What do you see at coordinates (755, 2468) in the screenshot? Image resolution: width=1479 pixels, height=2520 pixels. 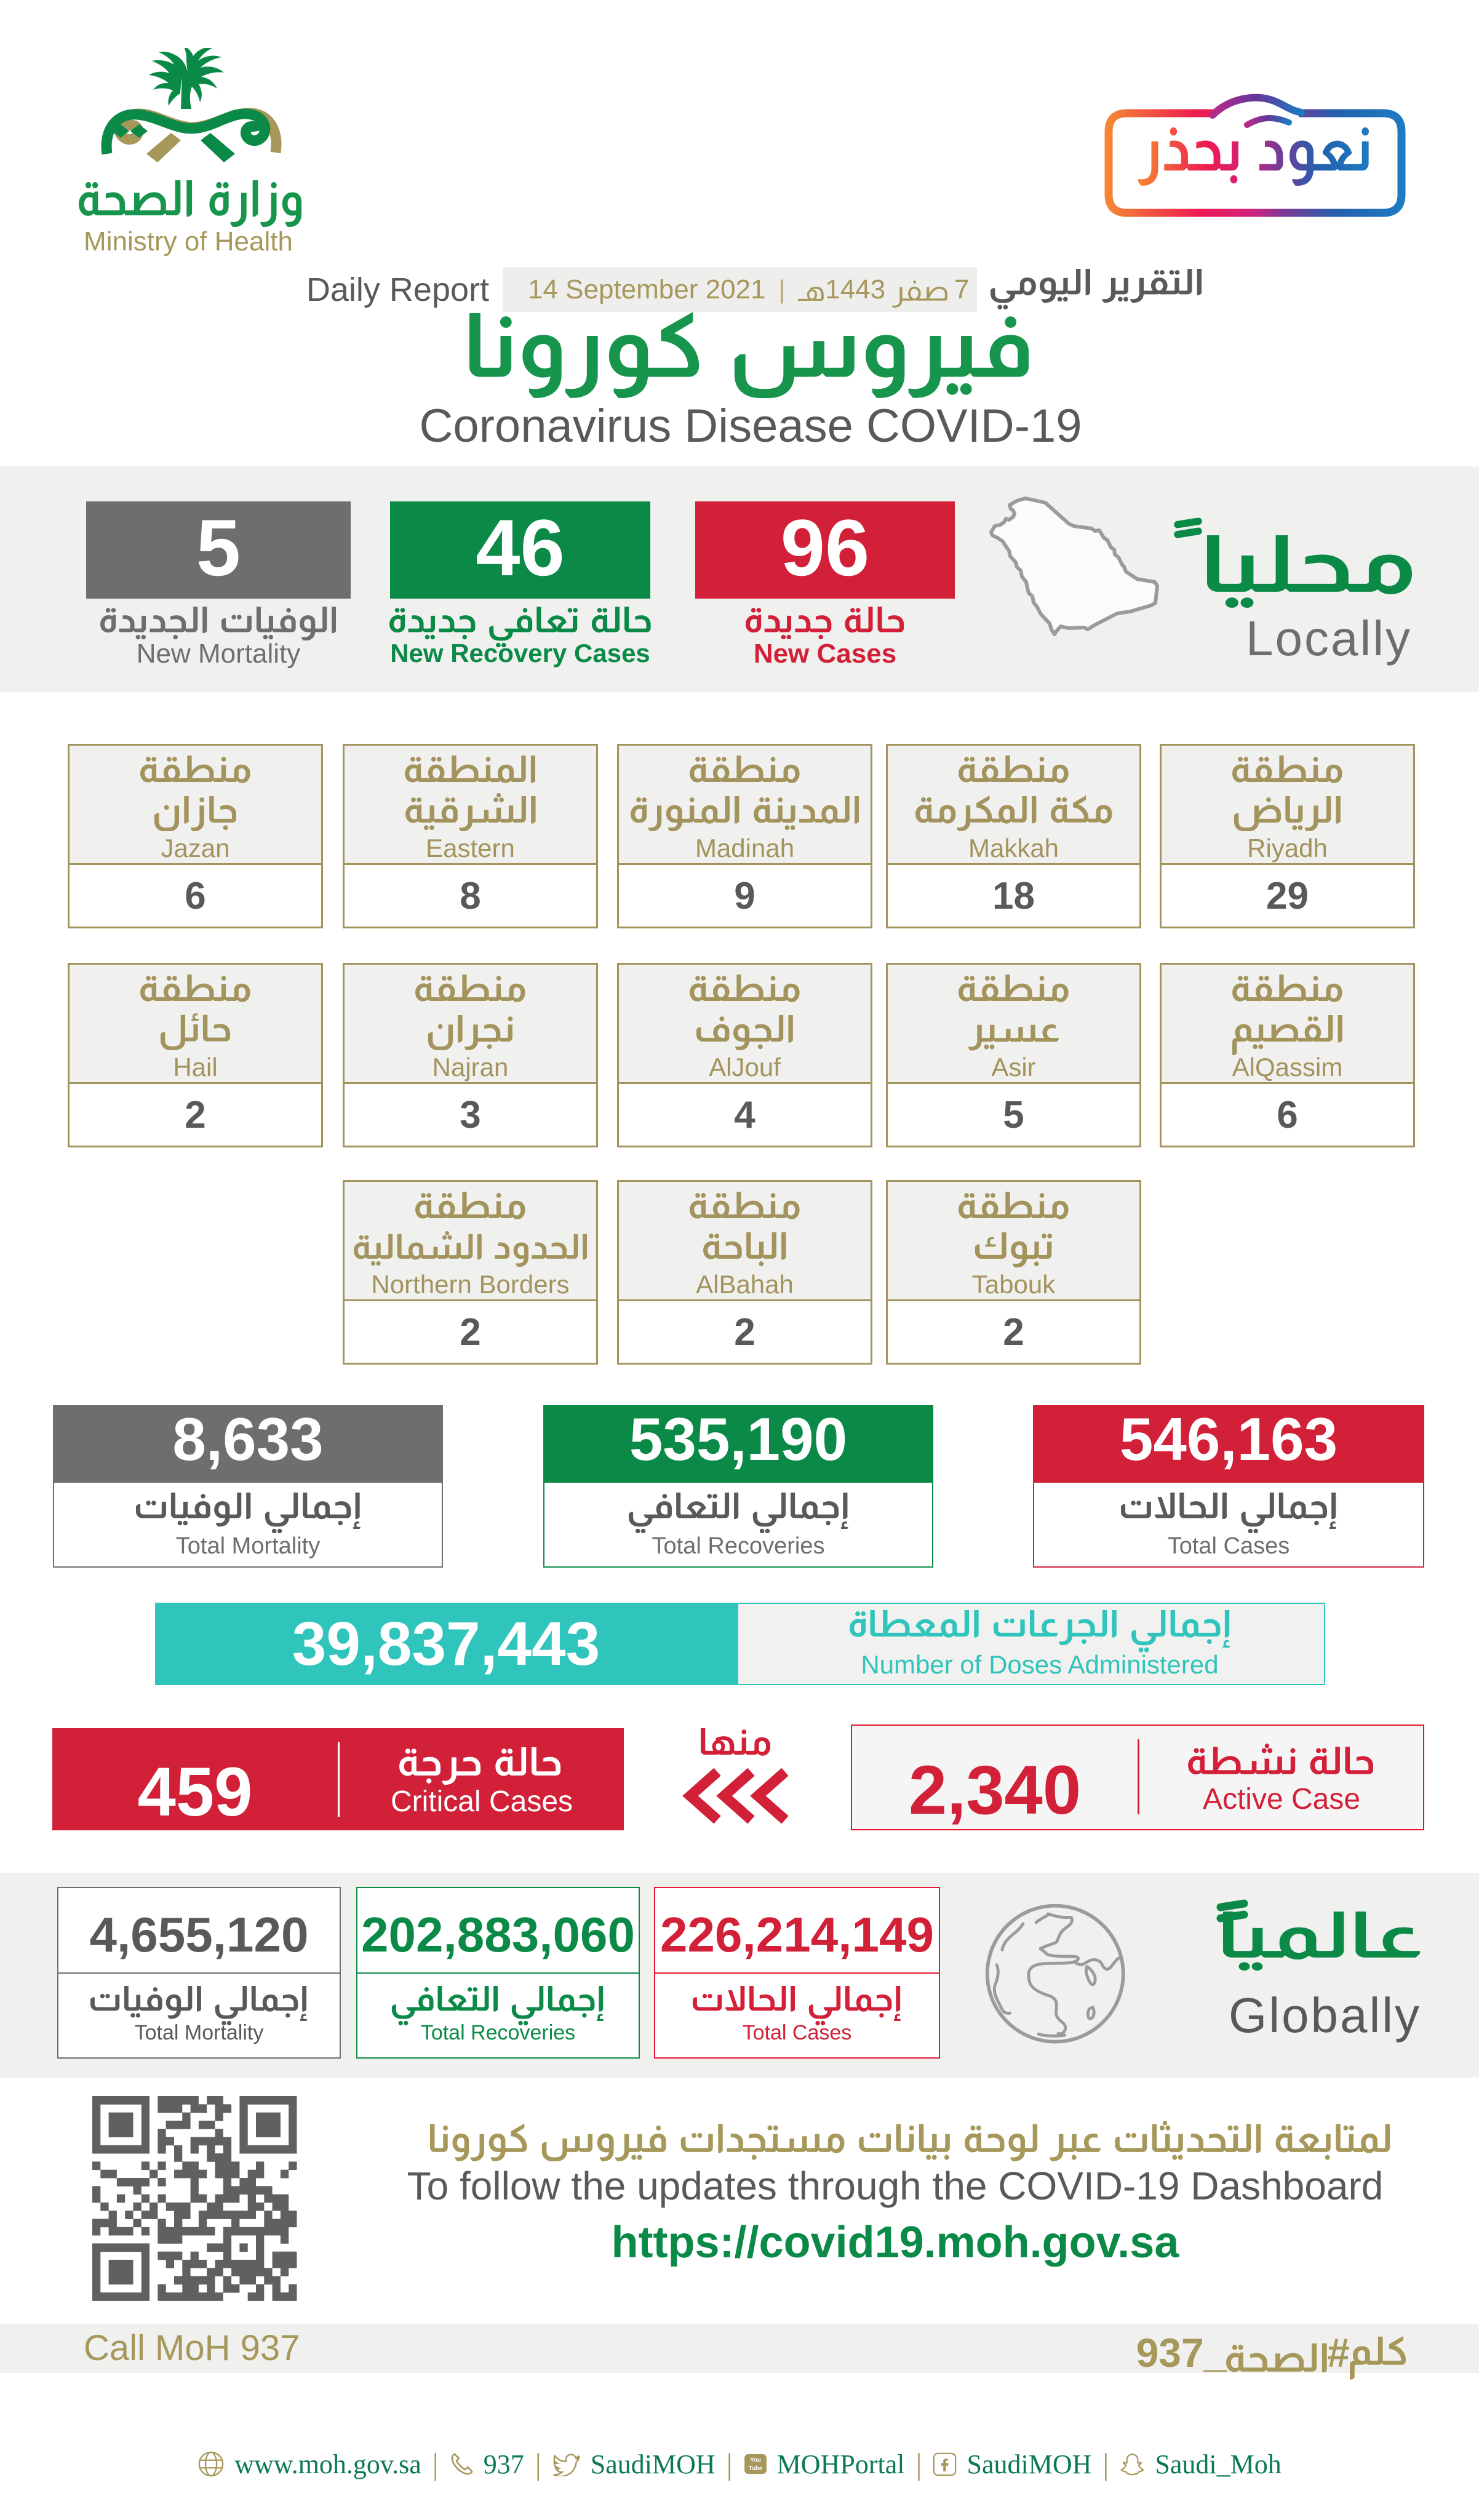 I see `svg-text: Tube` at bounding box center [755, 2468].